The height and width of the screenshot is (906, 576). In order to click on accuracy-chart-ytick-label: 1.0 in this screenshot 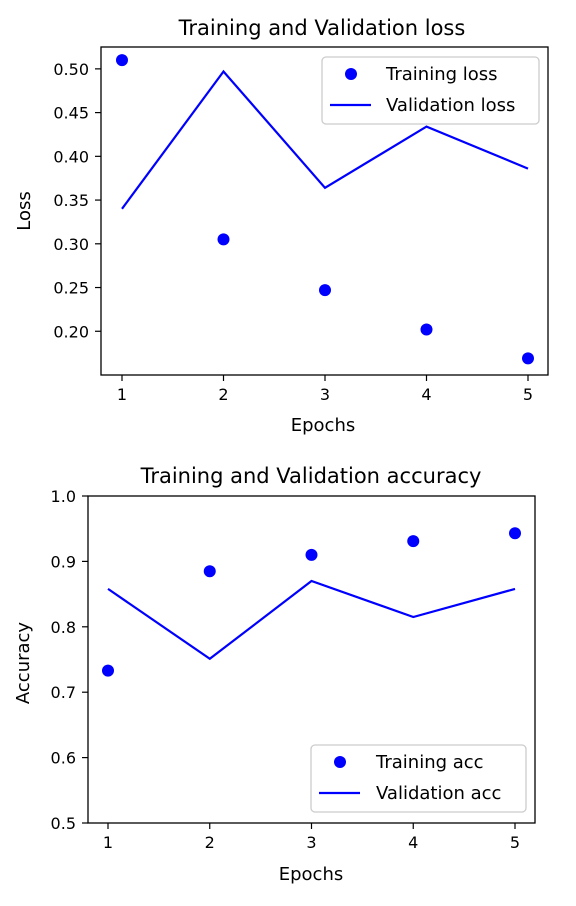, I will do `click(63, 496)`.